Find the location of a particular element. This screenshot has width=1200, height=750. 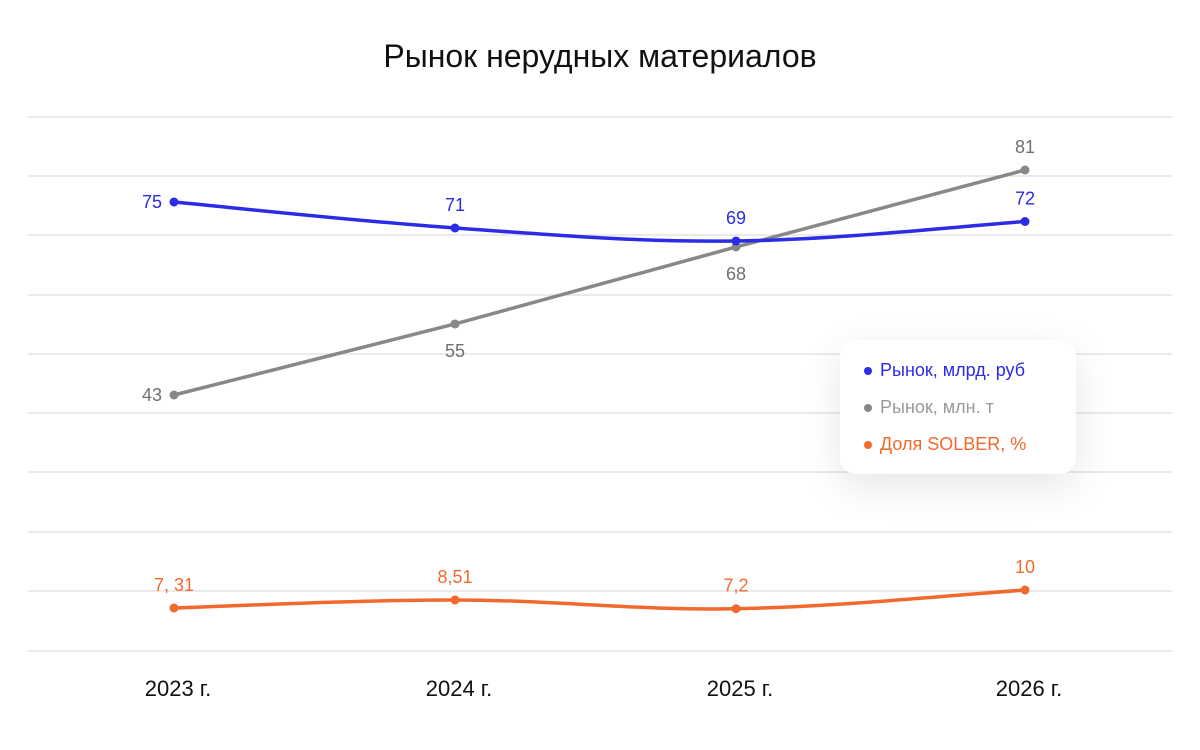

x-tick-label: 2026 г. is located at coordinates (1029, 688).